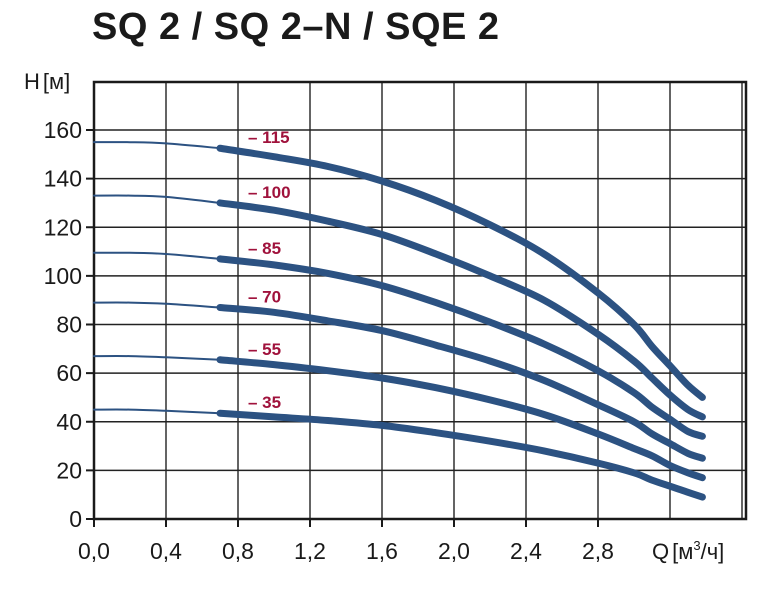 The width and height of the screenshot is (770, 592). I want to click on y-tick-label: 60, so click(69, 373).